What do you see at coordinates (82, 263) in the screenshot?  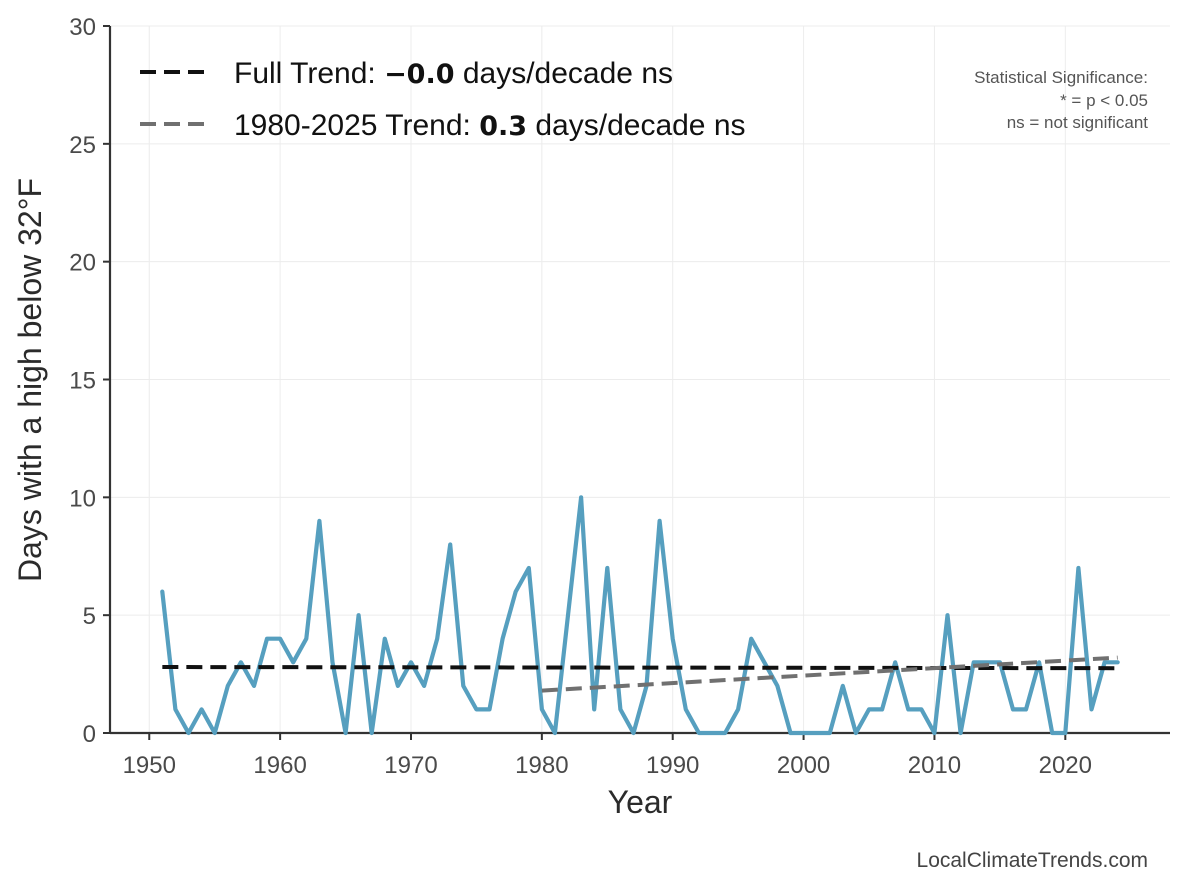 I see `y-tick-label: 20` at bounding box center [82, 263].